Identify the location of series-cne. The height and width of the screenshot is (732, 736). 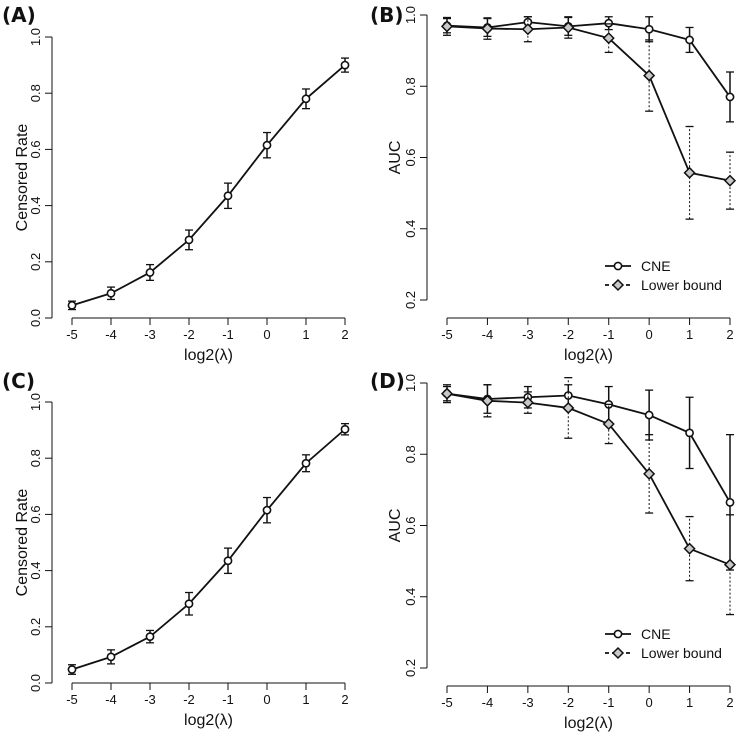
(588, 477).